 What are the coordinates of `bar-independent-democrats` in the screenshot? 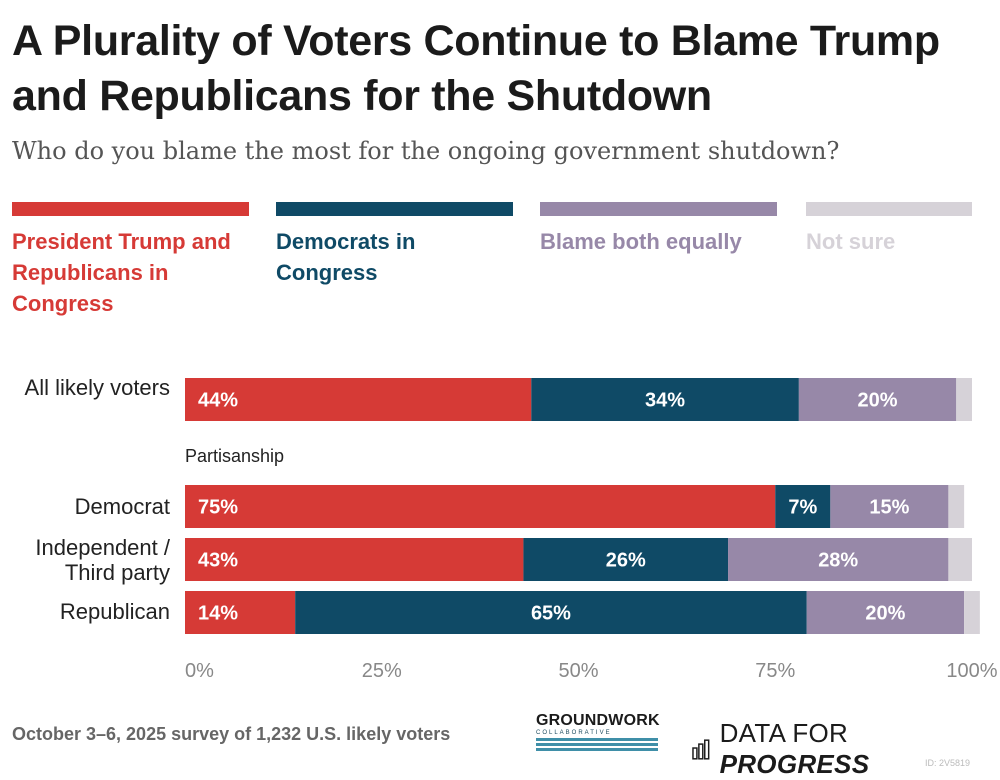 It's located at (626, 559).